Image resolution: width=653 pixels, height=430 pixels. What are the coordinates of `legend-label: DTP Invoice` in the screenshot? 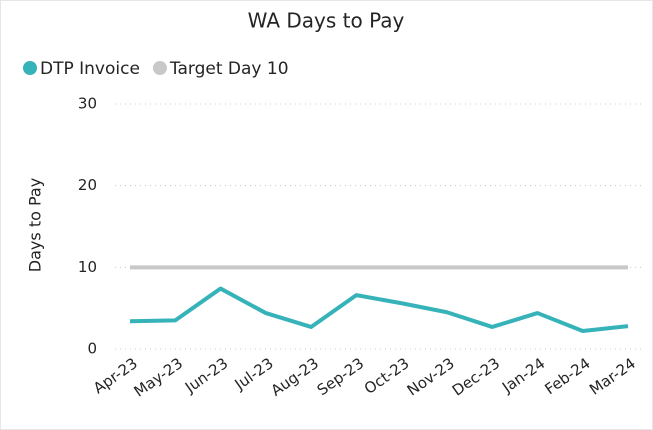 It's located at (90, 69).